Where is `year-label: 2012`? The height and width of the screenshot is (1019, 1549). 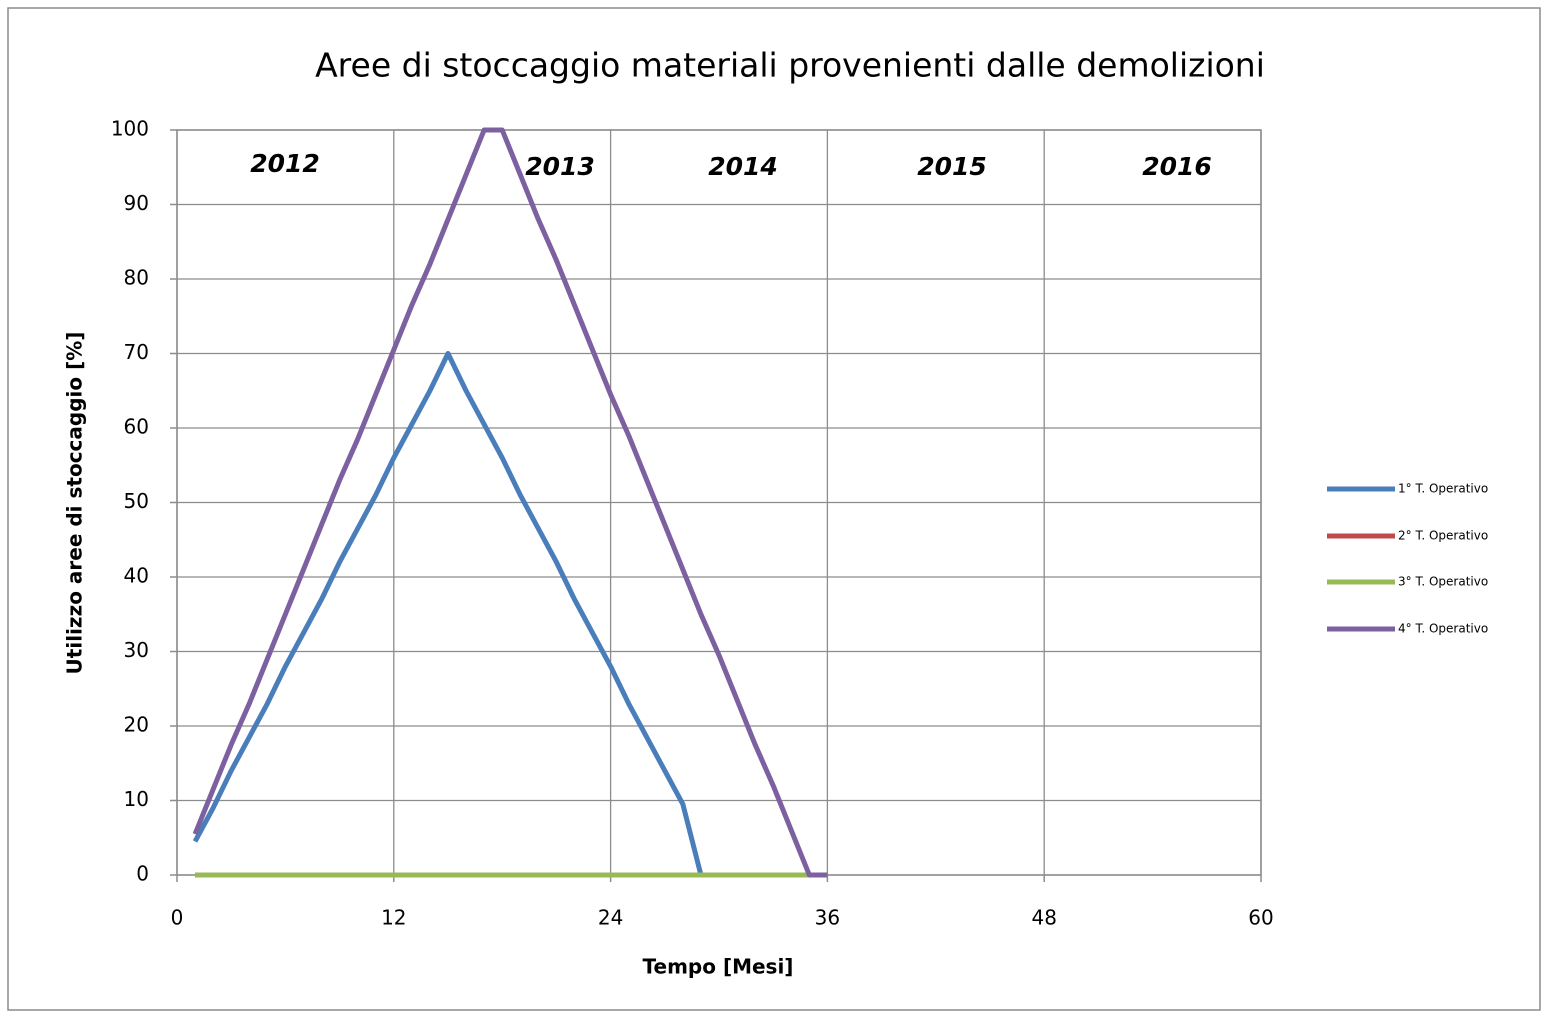 year-label: 2012 is located at coordinates (285, 163).